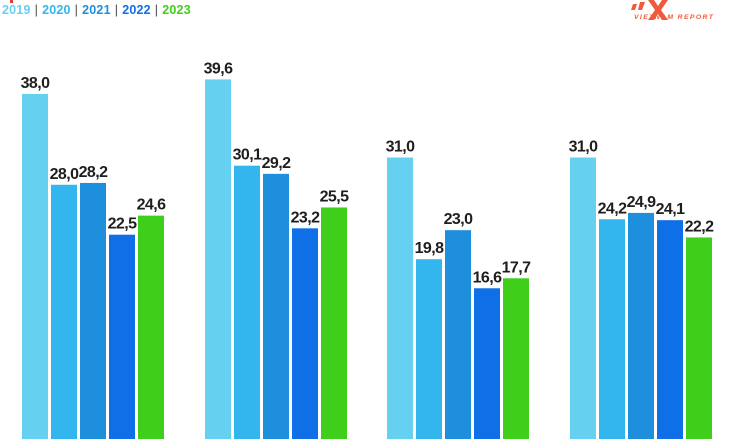 The width and height of the screenshot is (731, 439). What do you see at coordinates (305, 217) in the screenshot?
I see `data-label-2022-group-2: 23,2` at bounding box center [305, 217].